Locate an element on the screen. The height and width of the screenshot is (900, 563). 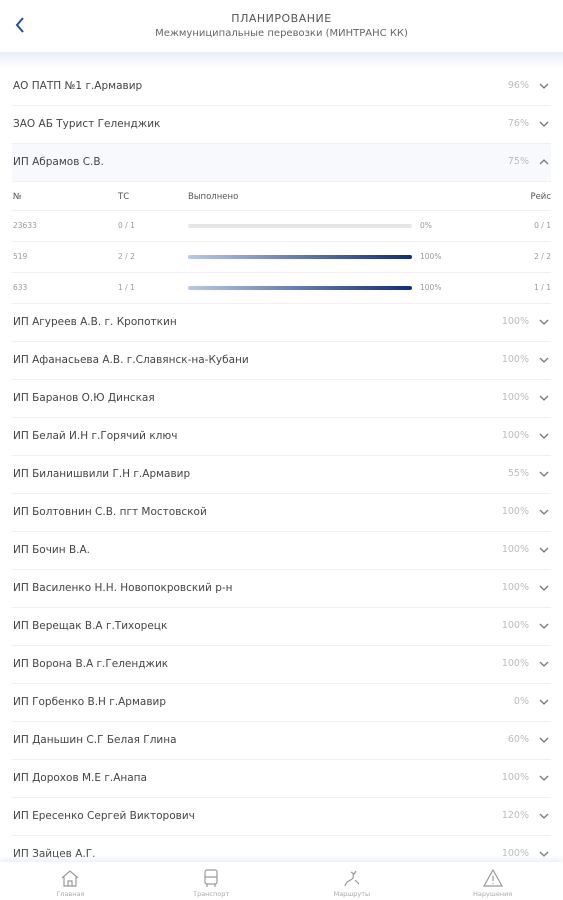
header-shadow is located at coordinates (281, 60).